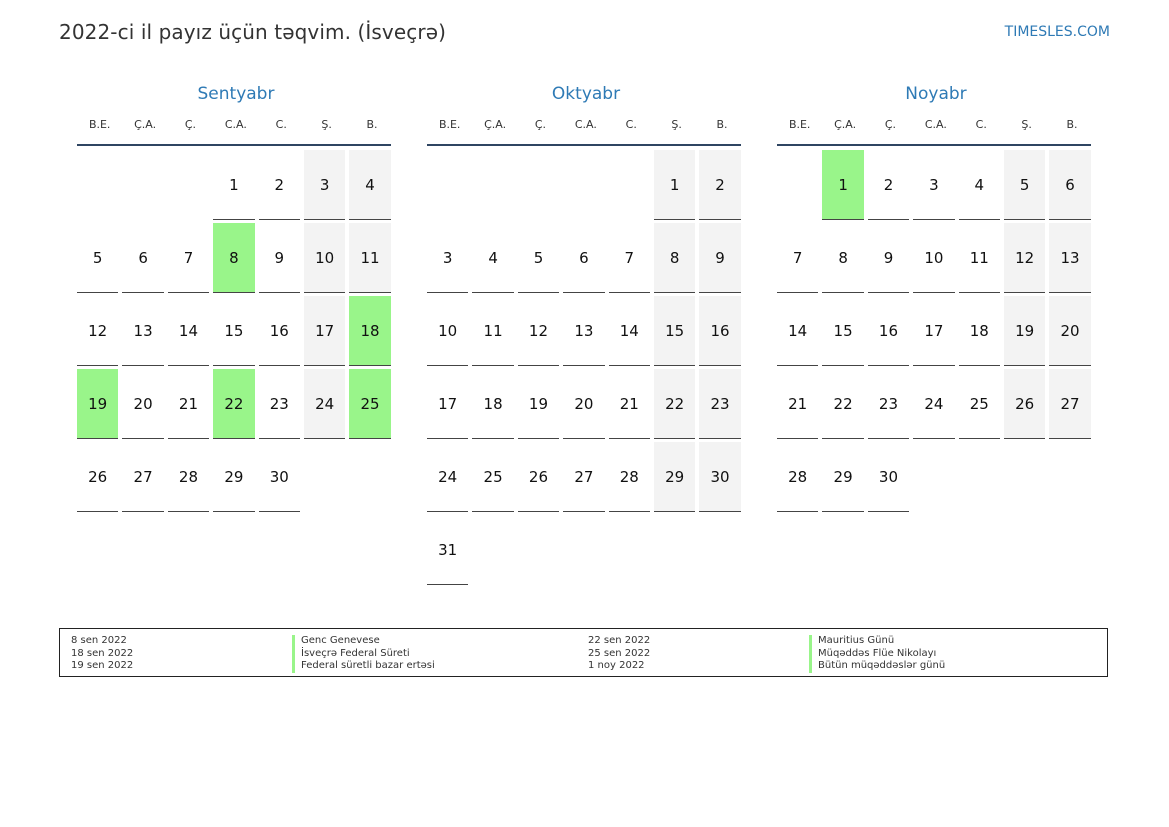  What do you see at coordinates (538, 404) in the screenshot?
I see `day-cell: 19` at bounding box center [538, 404].